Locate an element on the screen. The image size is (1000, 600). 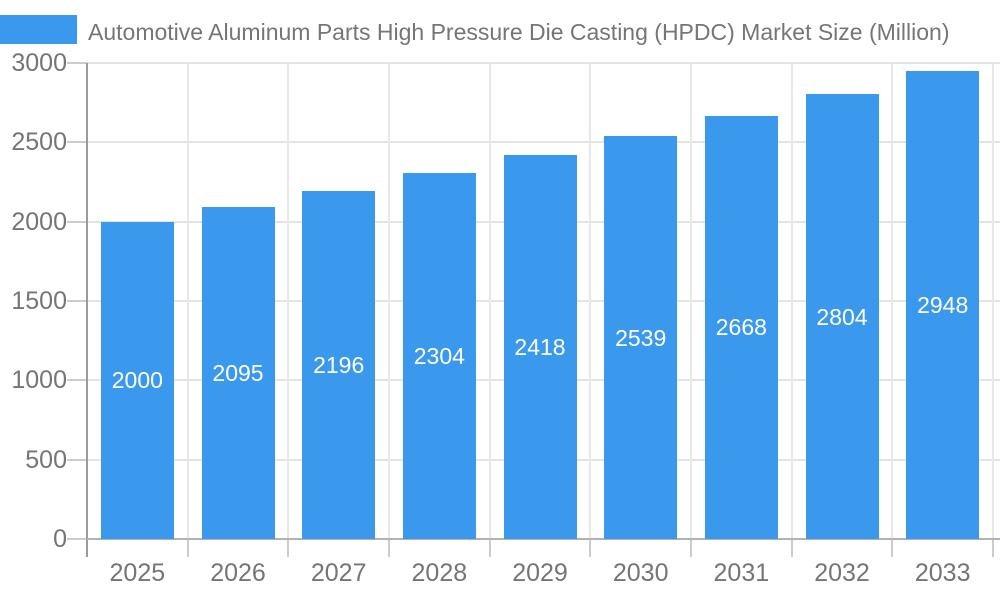
bar-2026 is located at coordinates (238, 372).